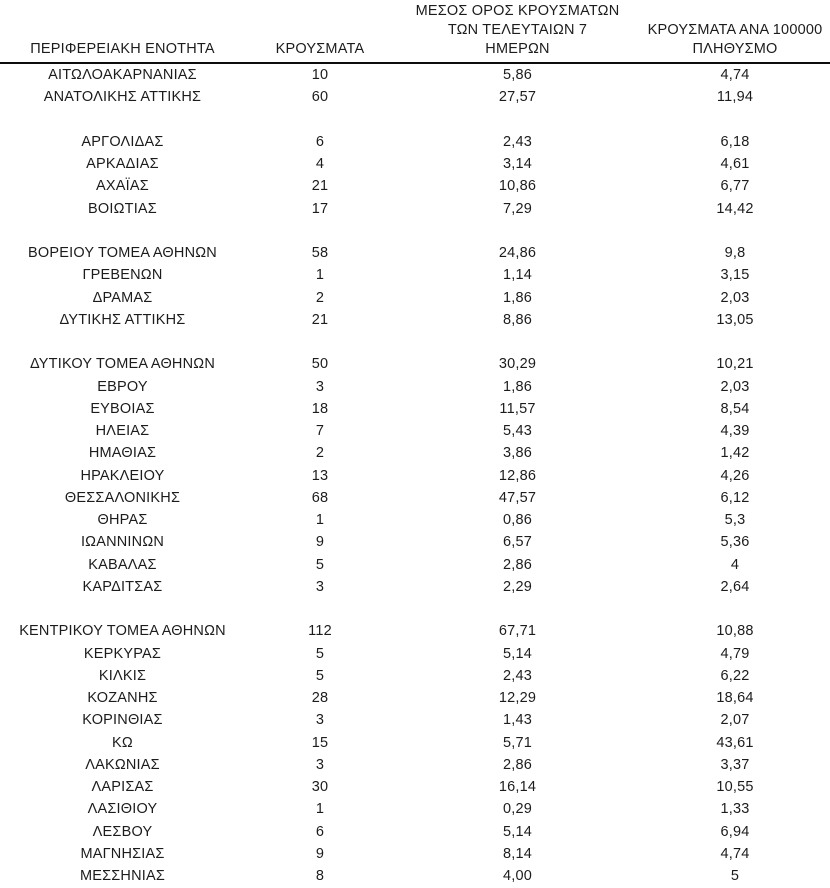 Image resolution: width=830 pixels, height=888 pixels. I want to click on cell-avg7: 6,57, so click(517, 542).